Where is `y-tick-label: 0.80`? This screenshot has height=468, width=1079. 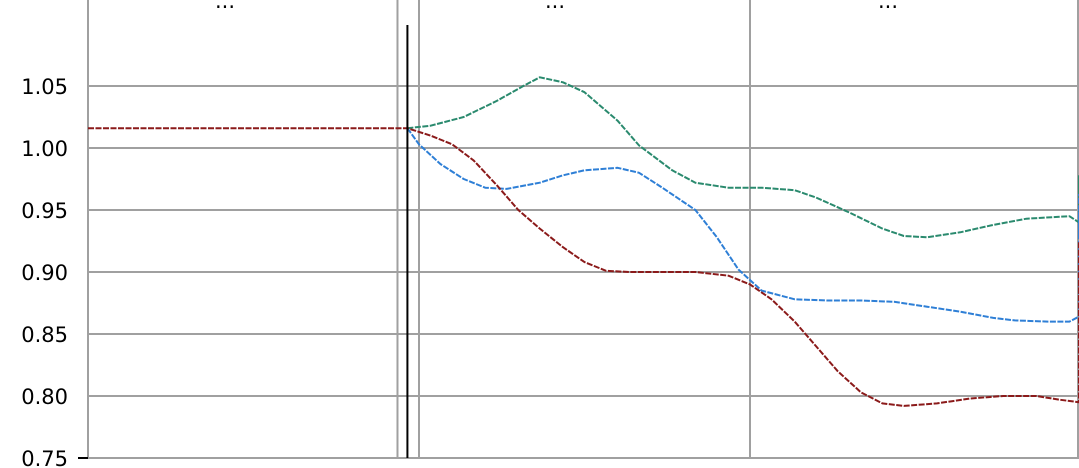 y-tick-label: 0.80 is located at coordinates (44, 397).